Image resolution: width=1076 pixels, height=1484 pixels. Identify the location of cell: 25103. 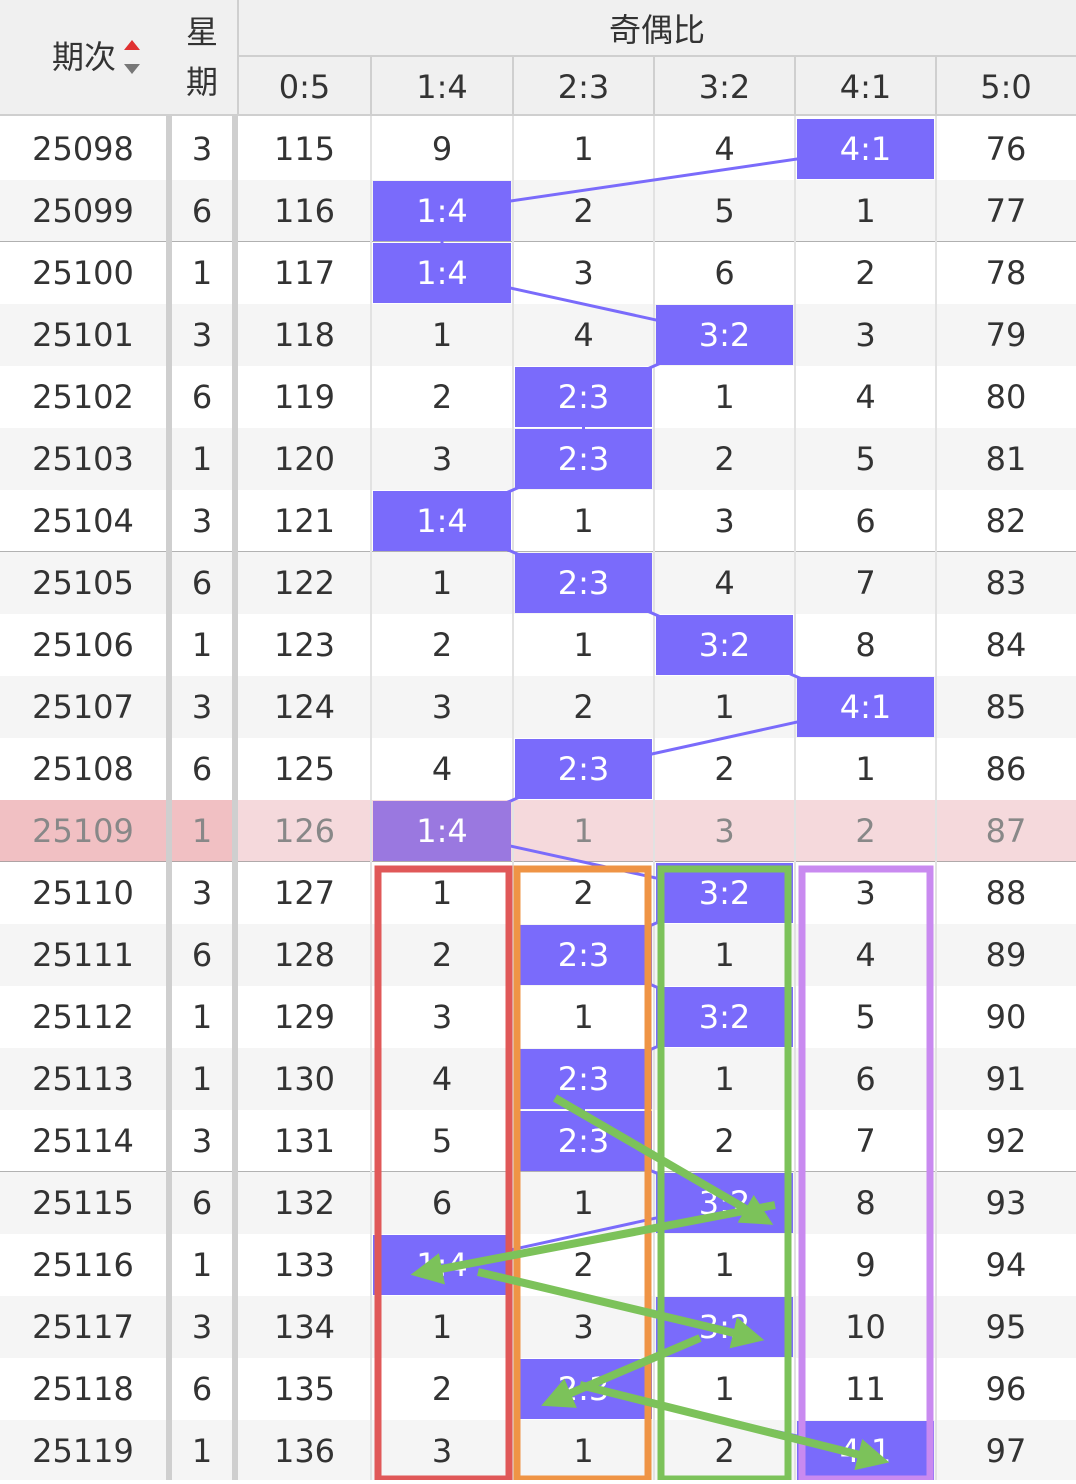
(83, 459).